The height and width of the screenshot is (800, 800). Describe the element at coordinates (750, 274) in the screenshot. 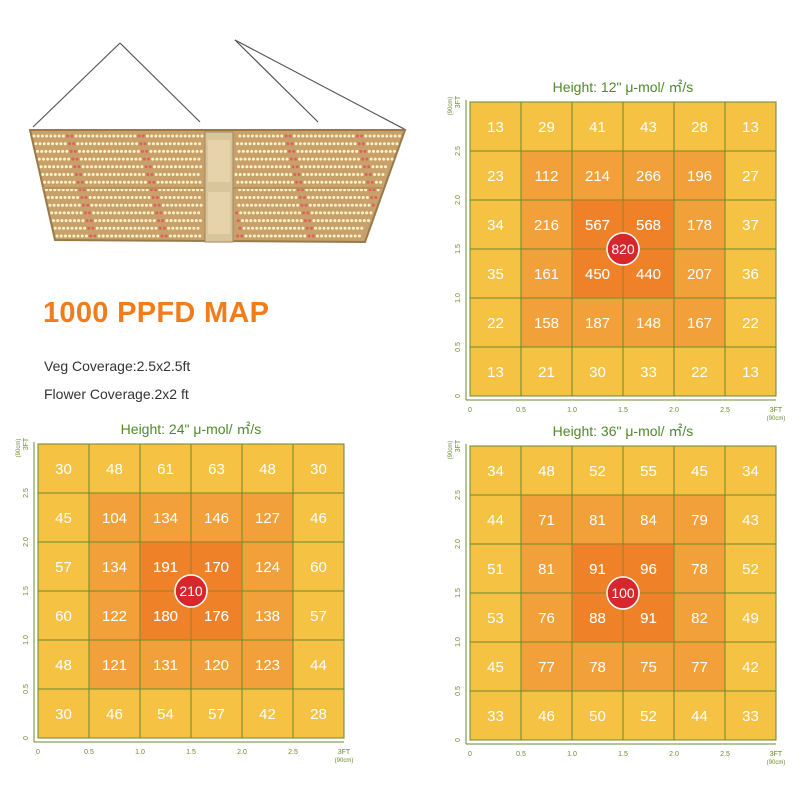

I see `heatmap-cell-value: 36` at that location.